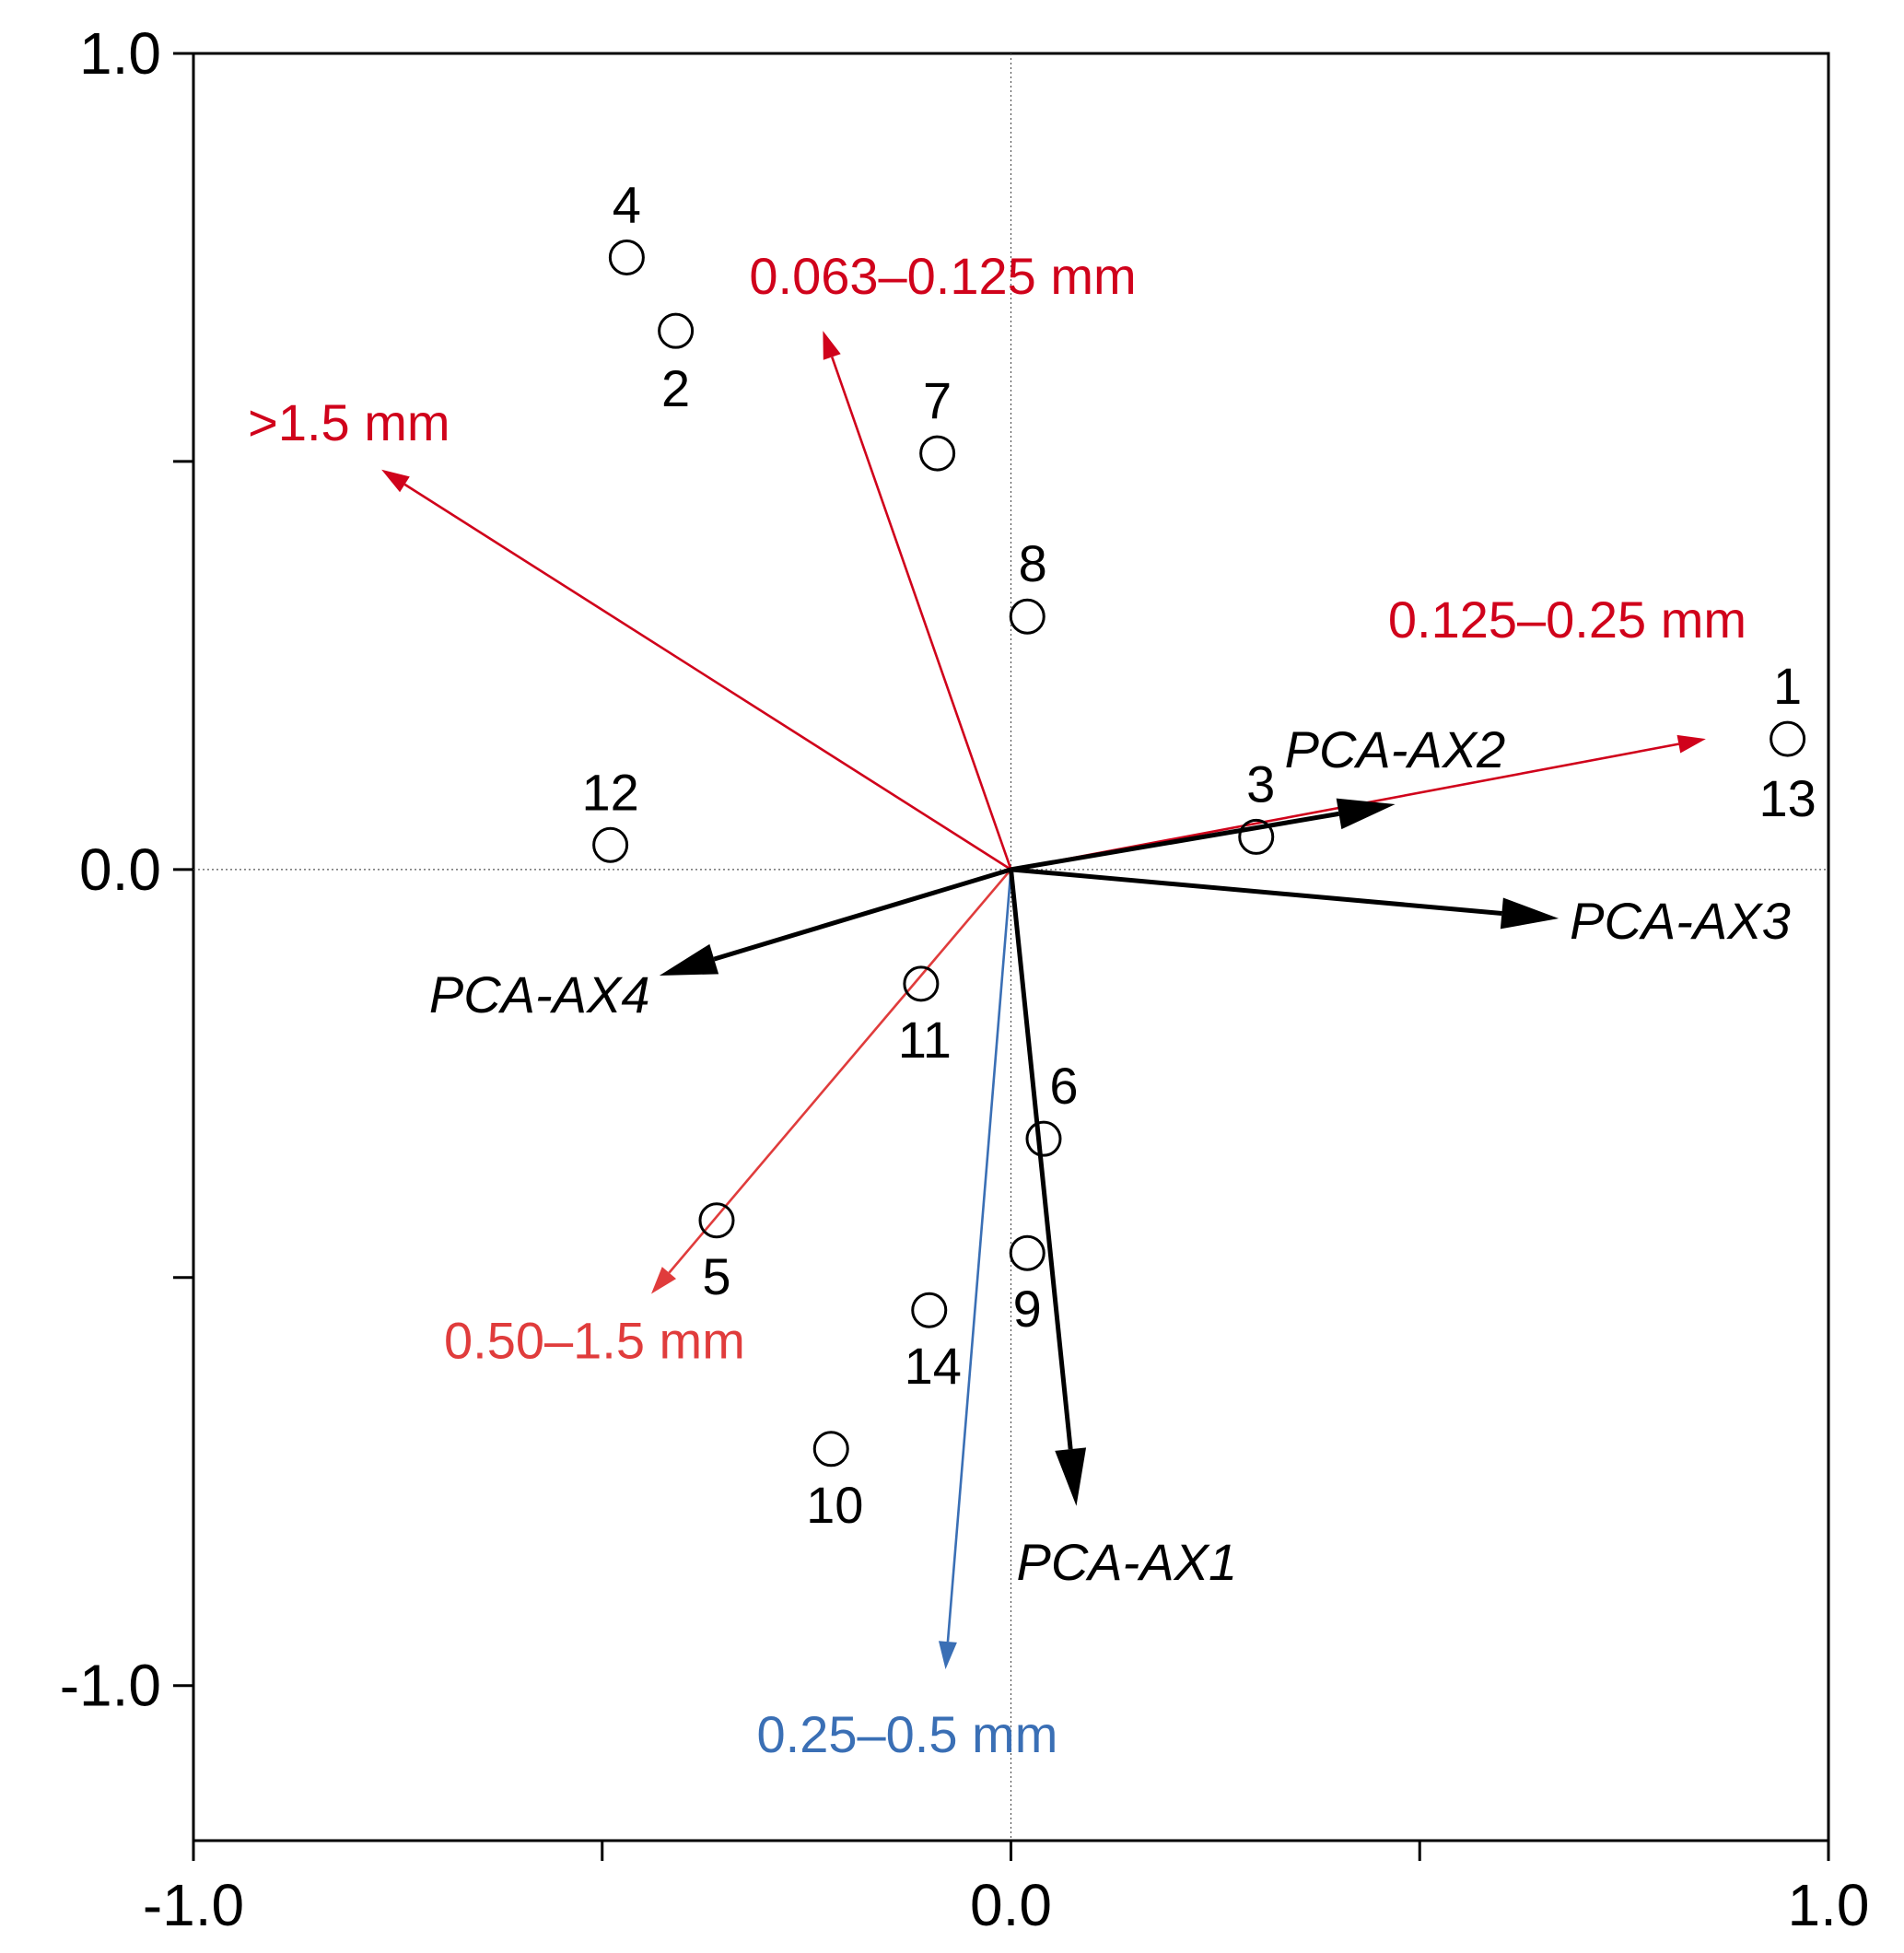 The height and width of the screenshot is (1953, 1904). Describe the element at coordinates (110, 1686) in the screenshot. I see `y-tick-label: -1.0` at that location.